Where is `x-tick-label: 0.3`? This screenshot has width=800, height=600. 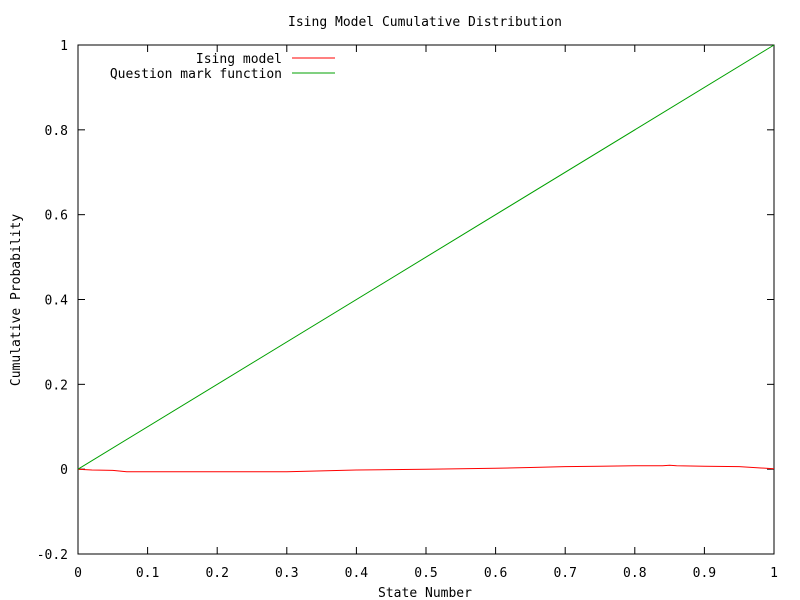
x-tick-label: 0.3 is located at coordinates (286, 573).